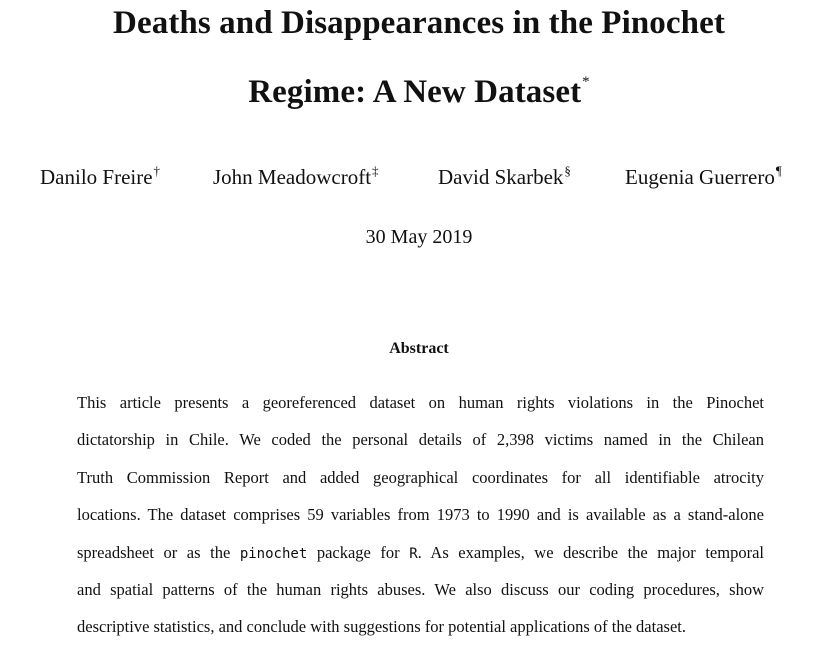  What do you see at coordinates (415, 92) in the screenshot?
I see `paper-title-text-2: Regime: A New Dataset` at bounding box center [415, 92].